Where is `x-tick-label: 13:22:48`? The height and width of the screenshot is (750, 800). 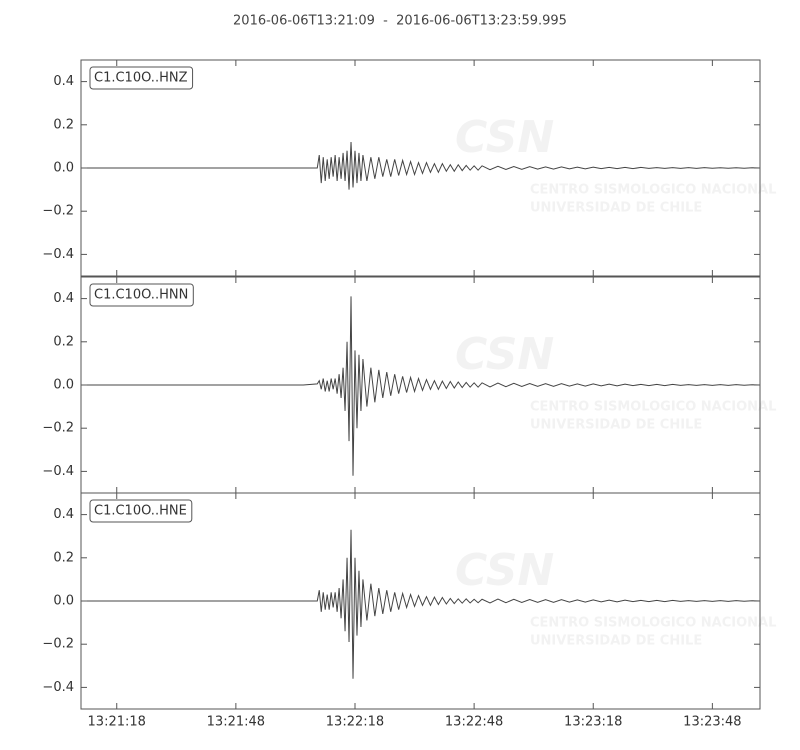
x-tick-label: 13:22:48 is located at coordinates (474, 722).